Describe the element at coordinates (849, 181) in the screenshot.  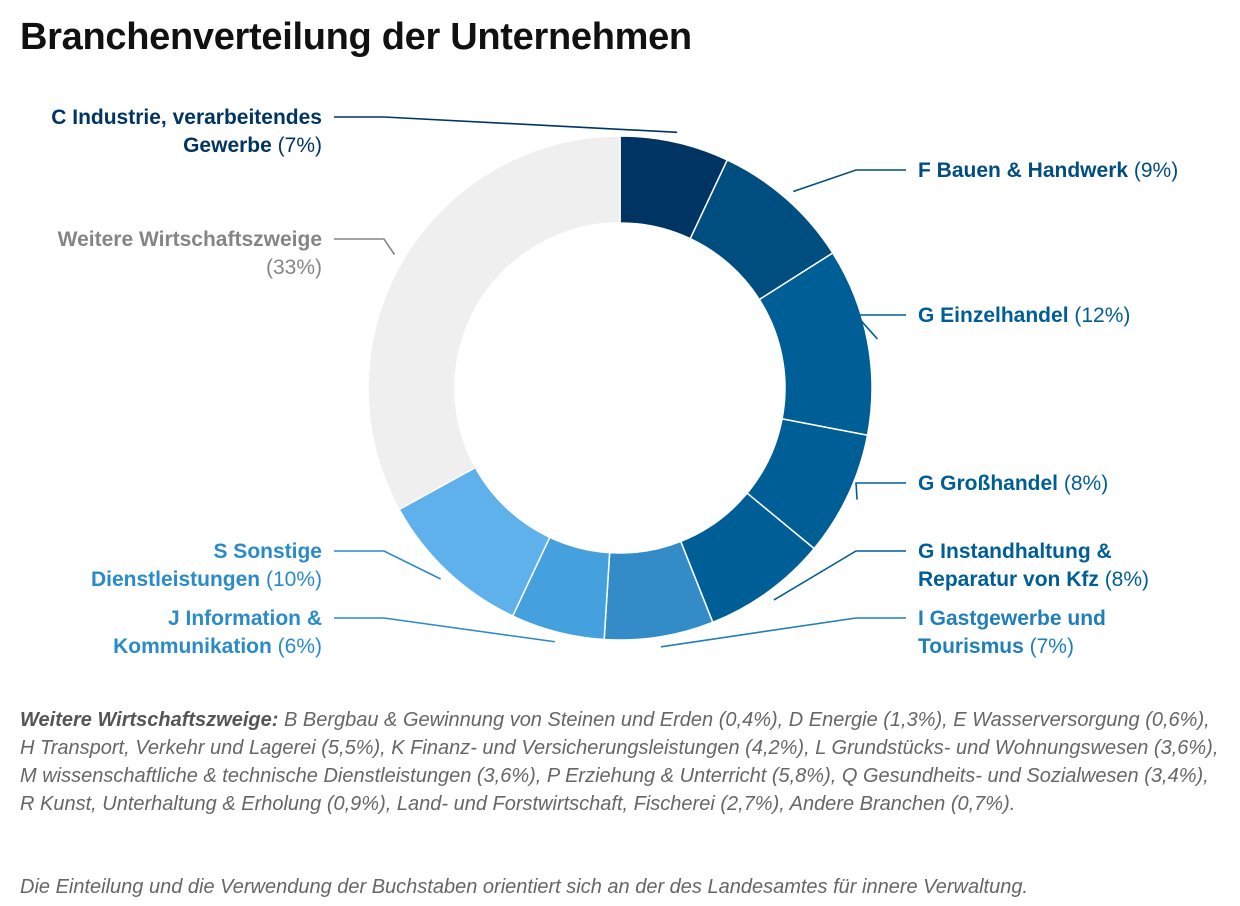
I see `leader-line-f-bauen-and-handwerk` at that location.